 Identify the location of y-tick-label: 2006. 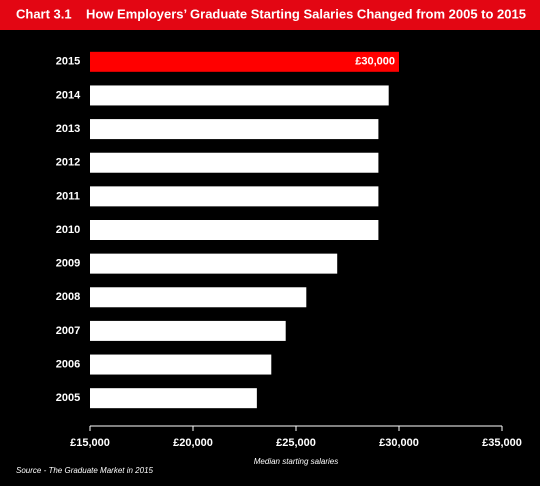
(68, 364).